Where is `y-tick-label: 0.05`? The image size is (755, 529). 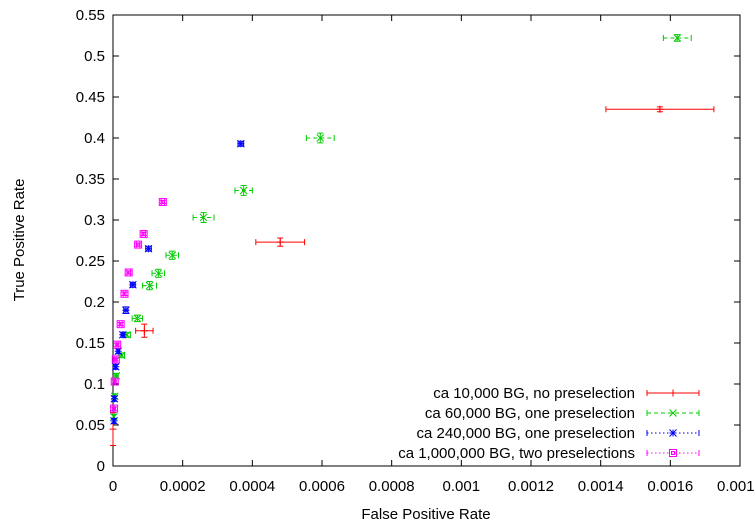 y-tick-label: 0.05 is located at coordinates (90, 425).